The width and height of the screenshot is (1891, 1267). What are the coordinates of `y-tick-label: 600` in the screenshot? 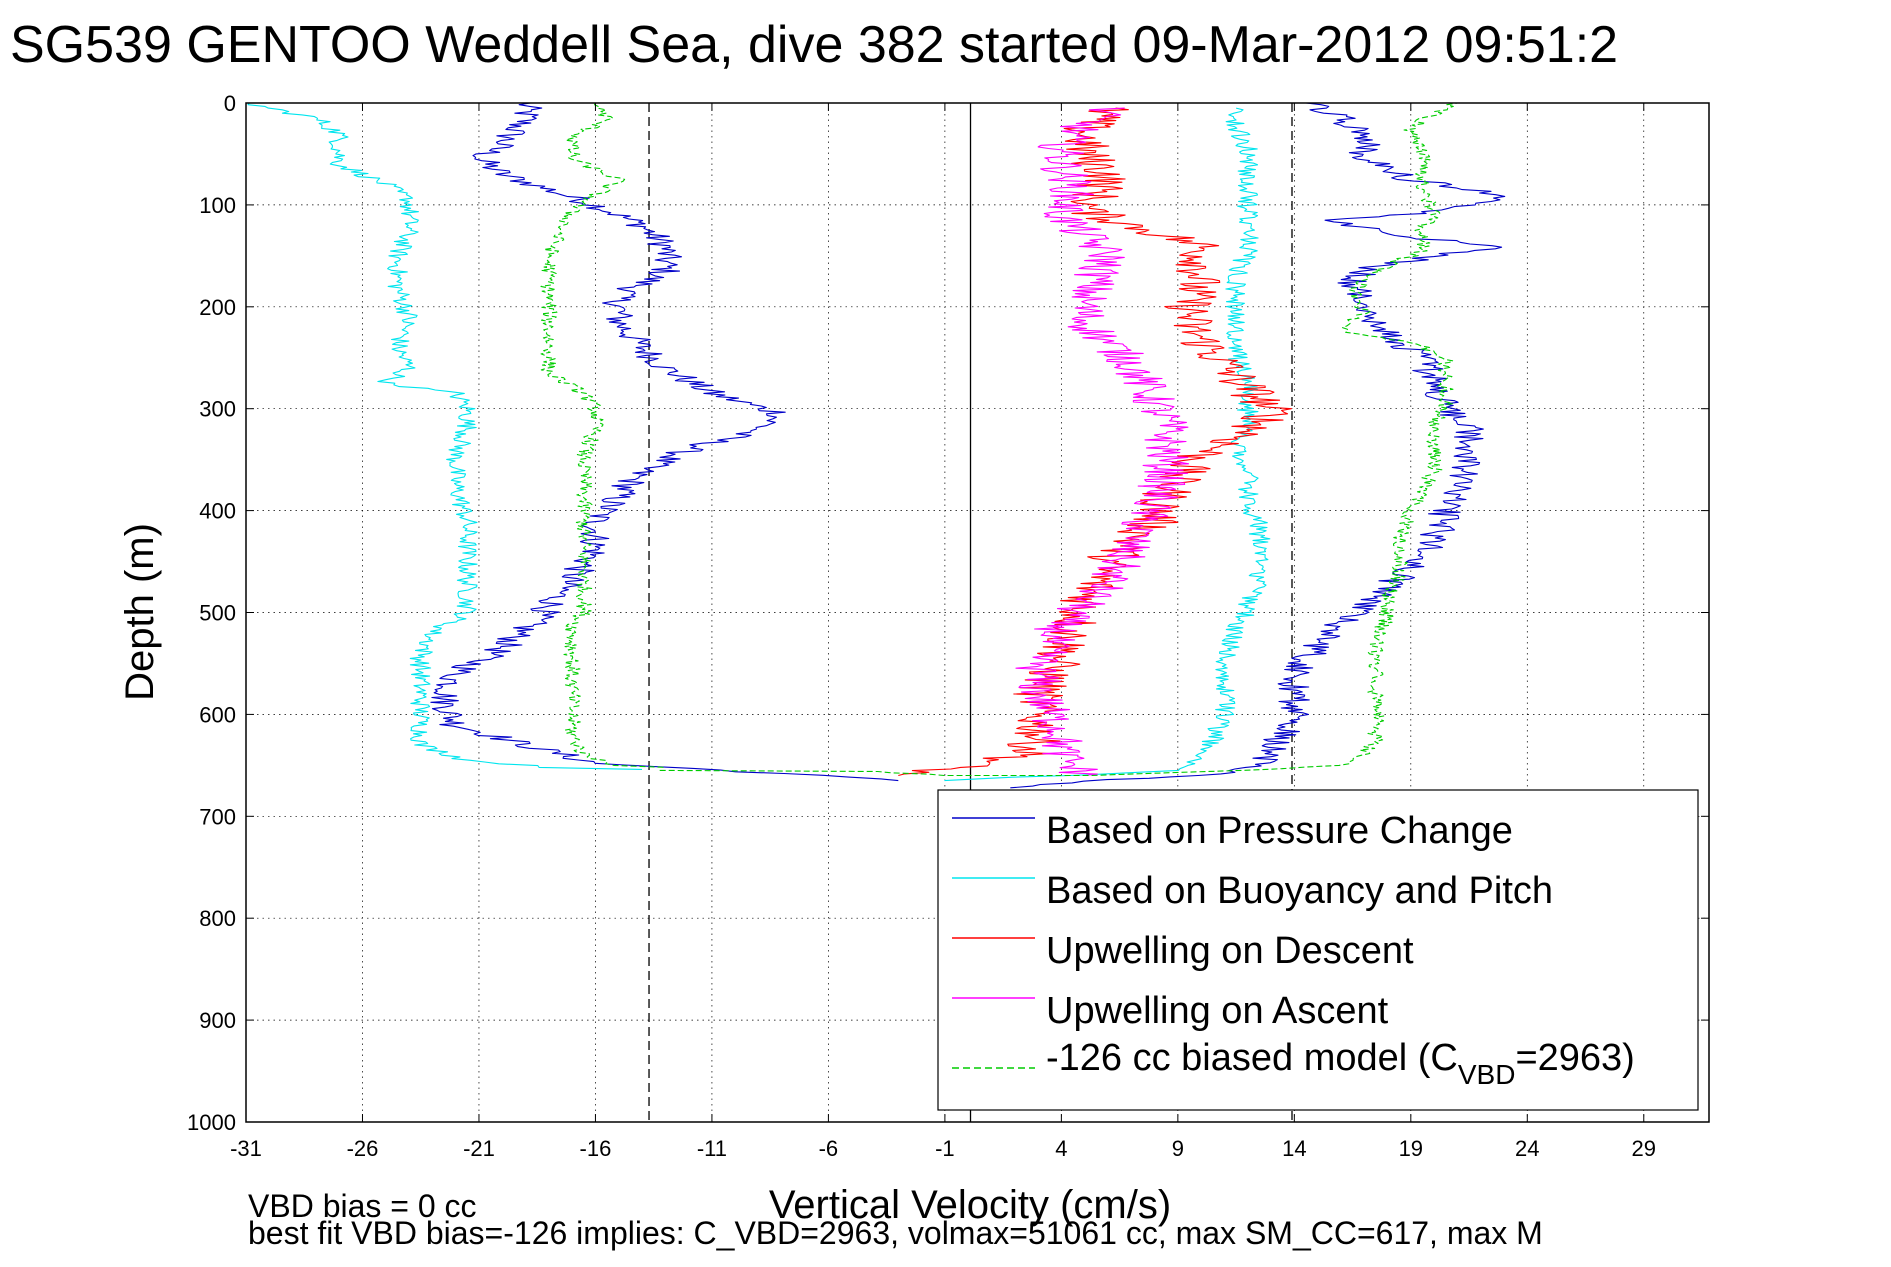 It's located at (217, 714).